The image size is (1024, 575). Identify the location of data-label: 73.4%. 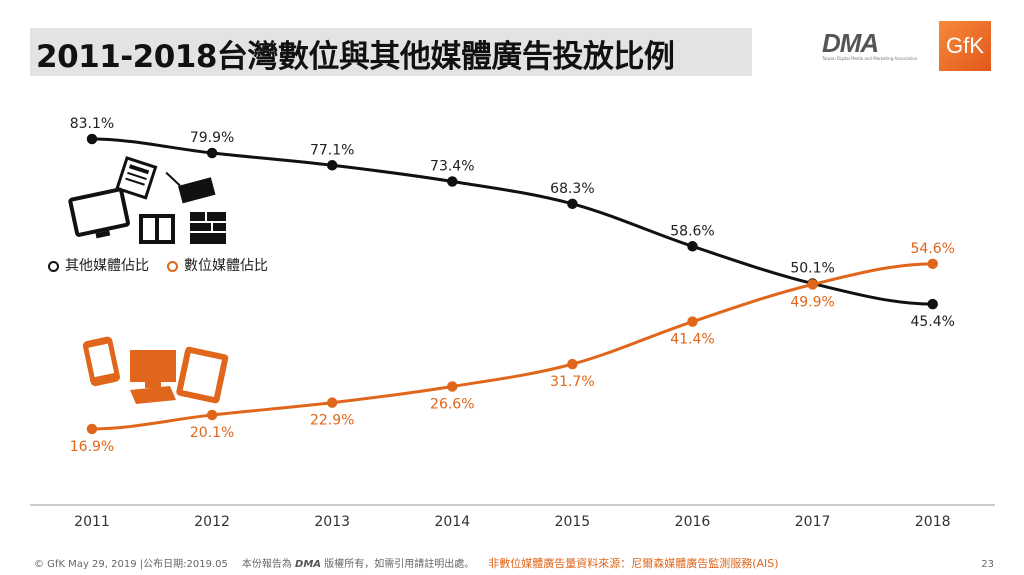
(452, 166).